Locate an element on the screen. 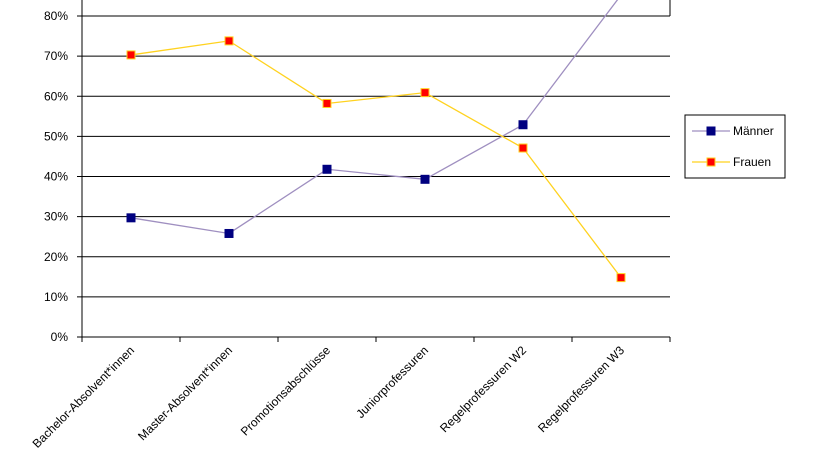 The image size is (820, 462). y-tick-label: 50% is located at coordinates (56, 136).